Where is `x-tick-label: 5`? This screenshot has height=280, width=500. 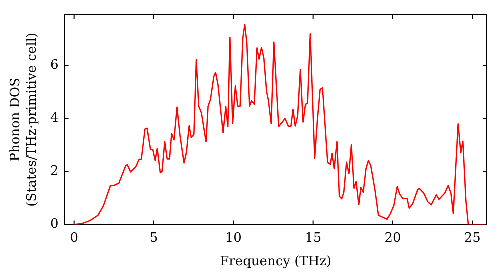
x-tick-label: 5 is located at coordinates (154, 238).